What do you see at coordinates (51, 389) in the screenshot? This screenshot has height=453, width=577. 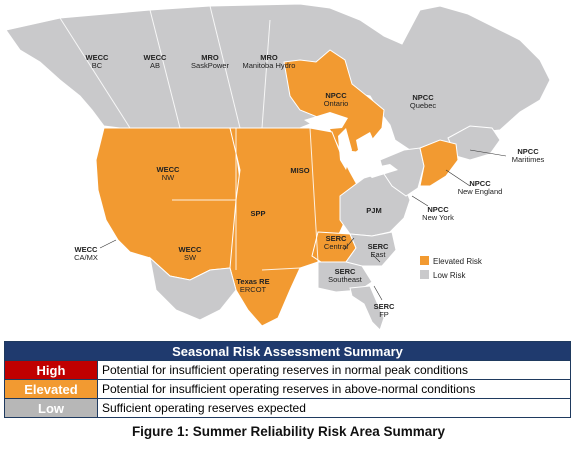 I see `level-elevated: Elevated` at bounding box center [51, 389].